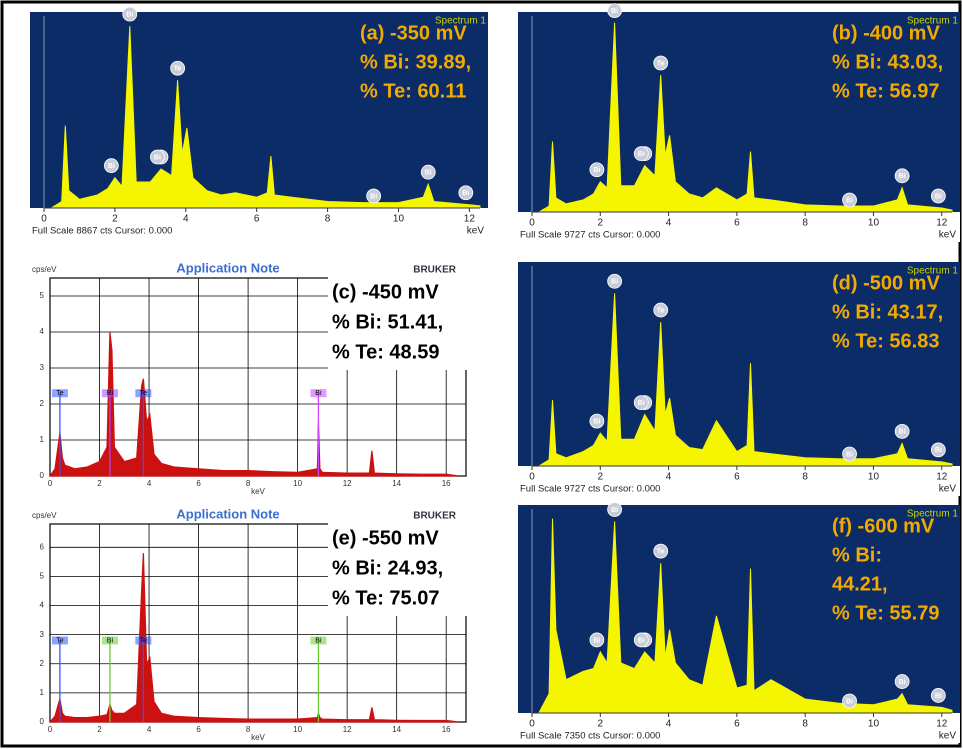 This screenshot has width=963, height=749. What do you see at coordinates (857, 555) in the screenshot?
I see `annotation: % Bi:` at bounding box center [857, 555].